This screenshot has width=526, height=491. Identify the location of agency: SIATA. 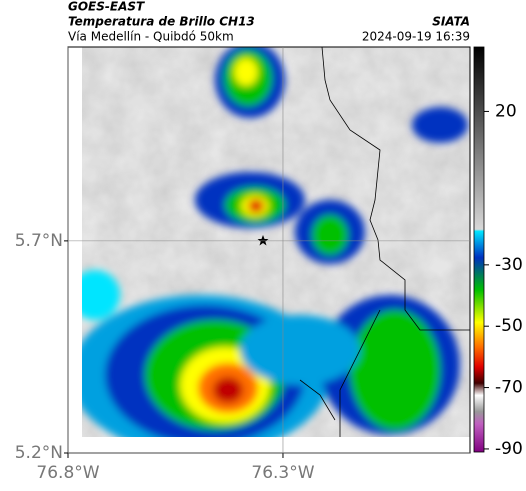
(451, 22).